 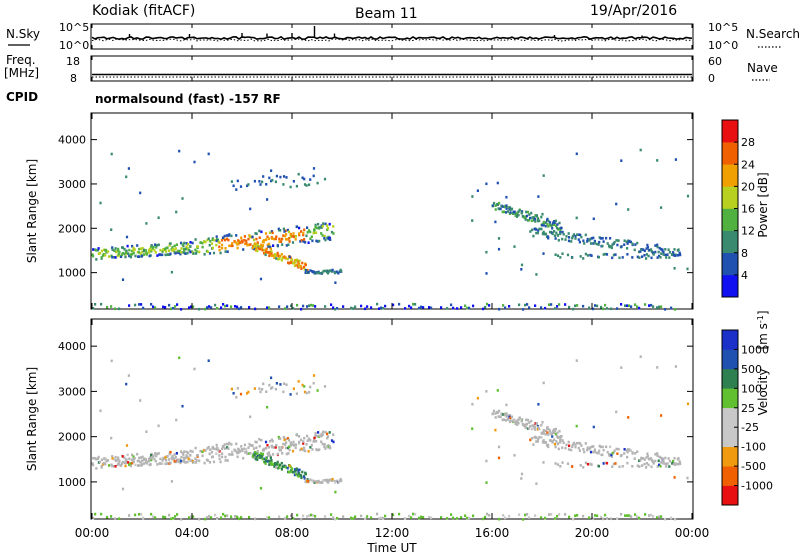 What do you see at coordinates (391, 547) in the screenshot?
I see `x-axis-label: Time UT` at bounding box center [391, 547].